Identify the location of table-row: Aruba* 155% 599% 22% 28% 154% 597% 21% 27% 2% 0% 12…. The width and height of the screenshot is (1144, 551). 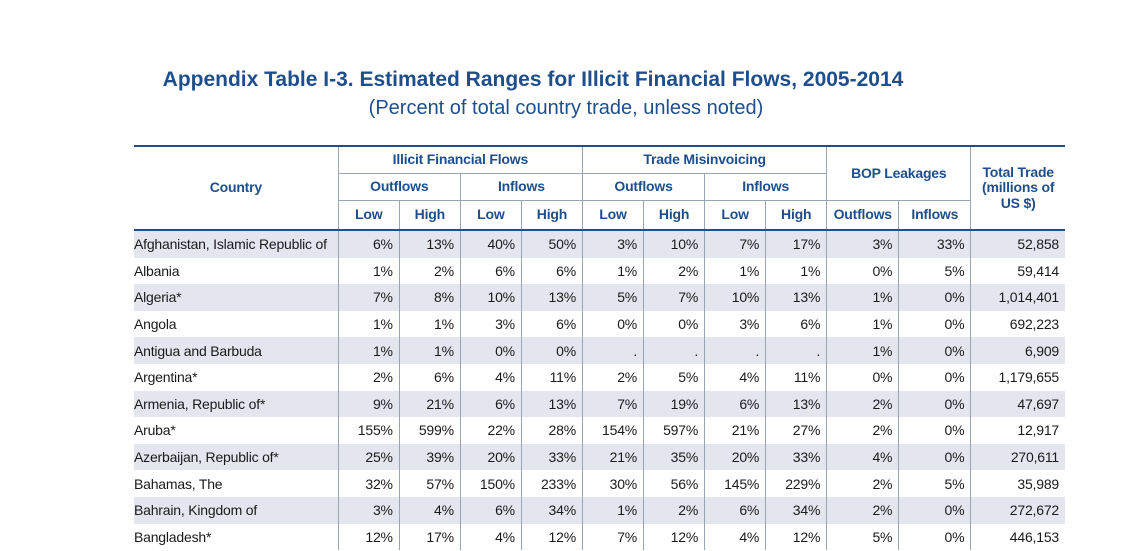
(599, 430).